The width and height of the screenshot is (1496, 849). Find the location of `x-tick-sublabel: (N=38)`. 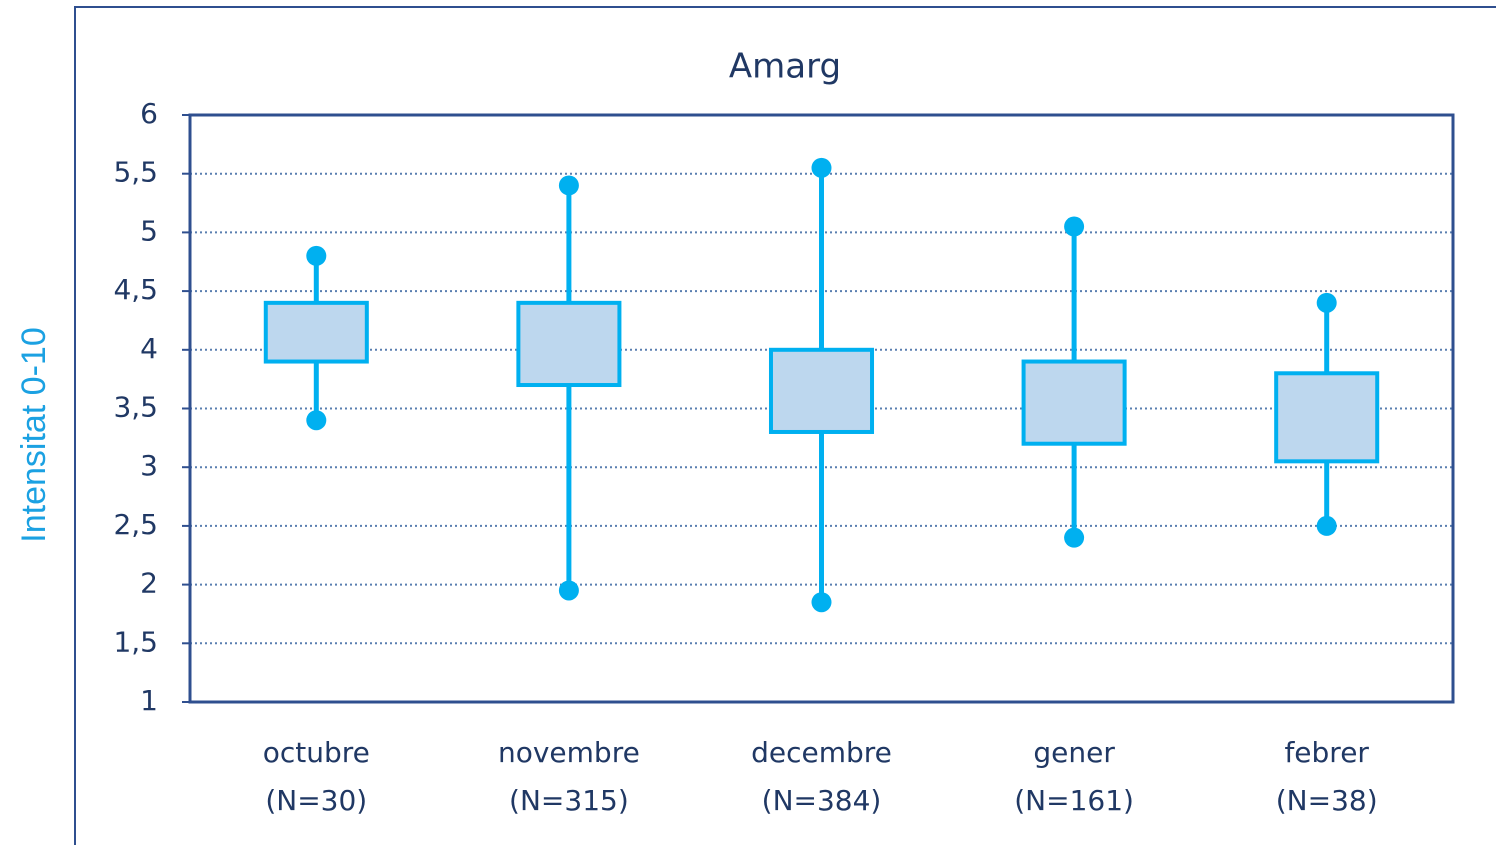

x-tick-sublabel: (N=38) is located at coordinates (1327, 800).